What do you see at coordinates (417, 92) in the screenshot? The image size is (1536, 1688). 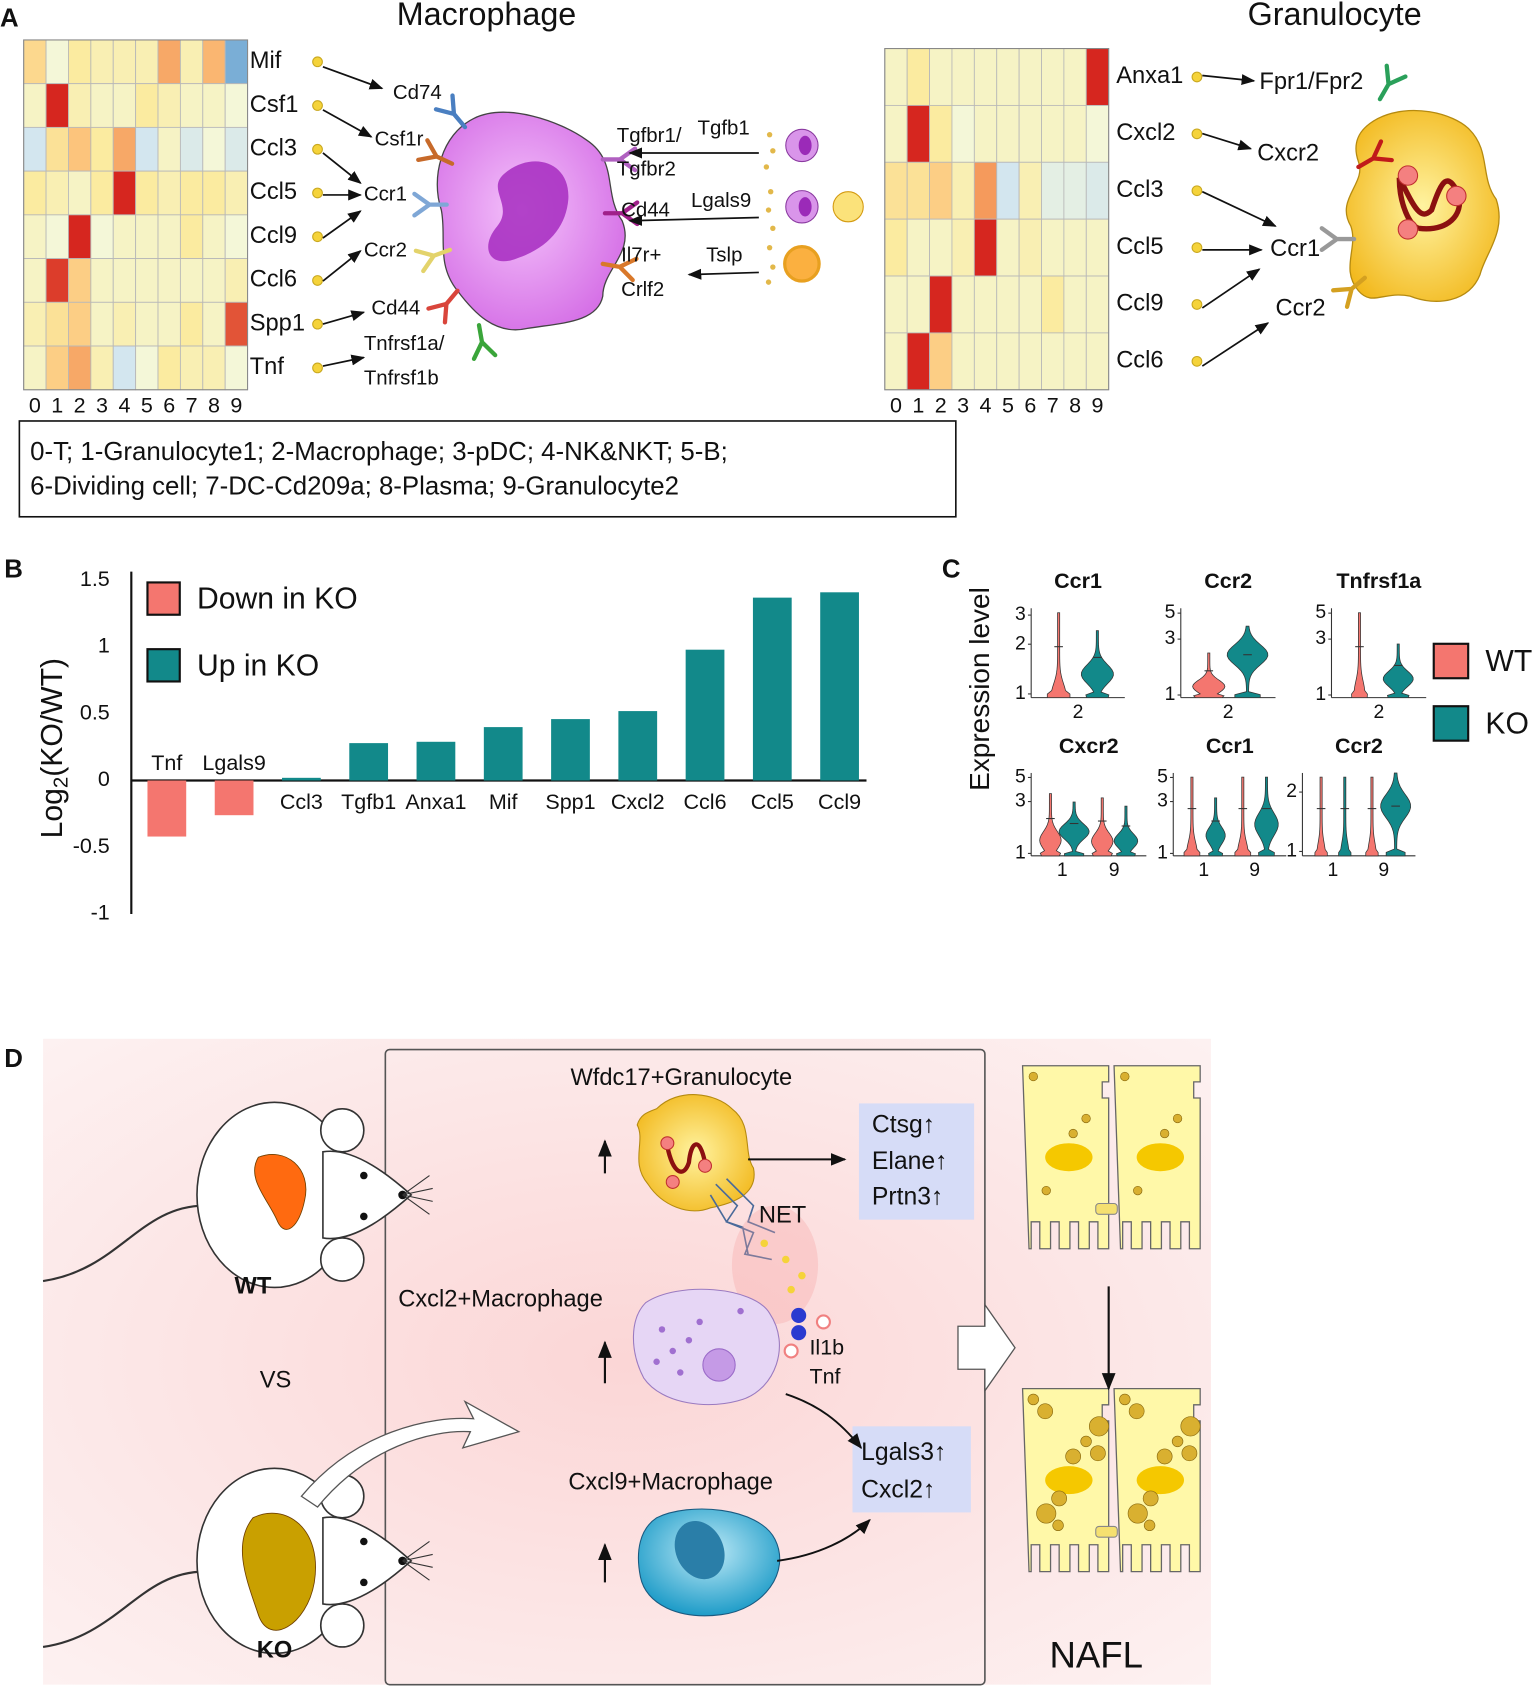 I see `receptor-label: Cd74` at bounding box center [417, 92].